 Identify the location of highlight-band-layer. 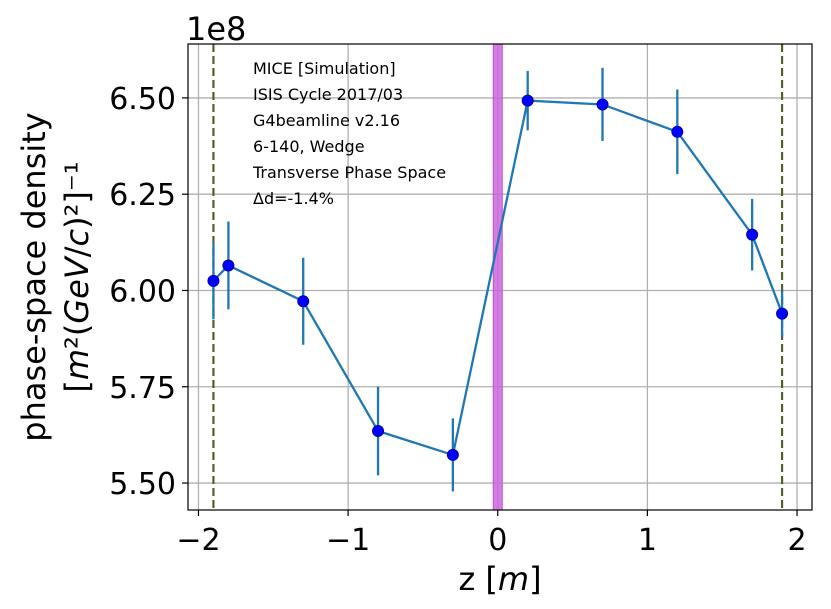
(497, 277).